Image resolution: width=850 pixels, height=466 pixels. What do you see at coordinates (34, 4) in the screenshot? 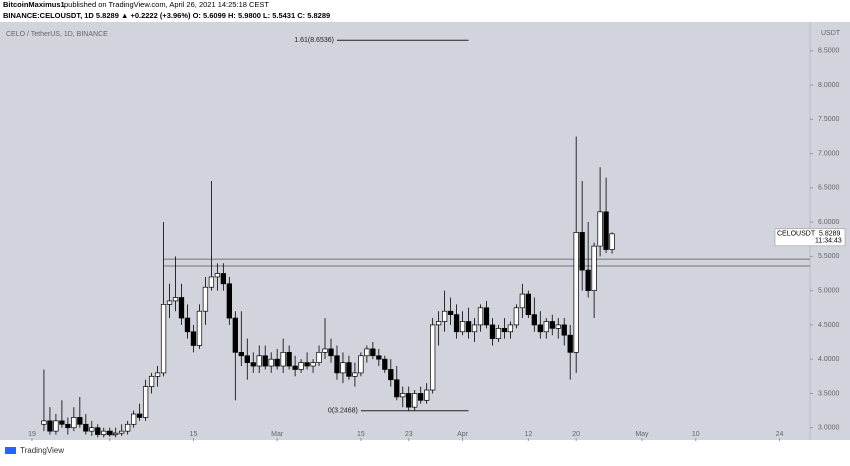
I see `author: BitcoinMaximus1` at bounding box center [34, 4].